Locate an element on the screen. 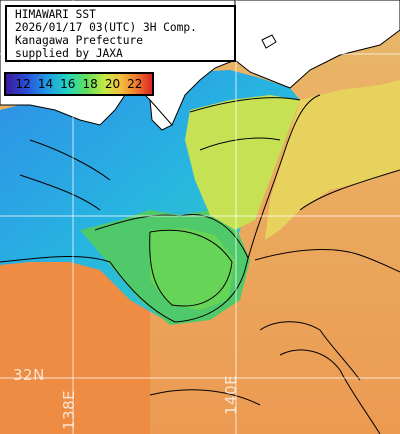 The height and width of the screenshot is (434, 400). scale-label-20: 20 is located at coordinates (112, 84).